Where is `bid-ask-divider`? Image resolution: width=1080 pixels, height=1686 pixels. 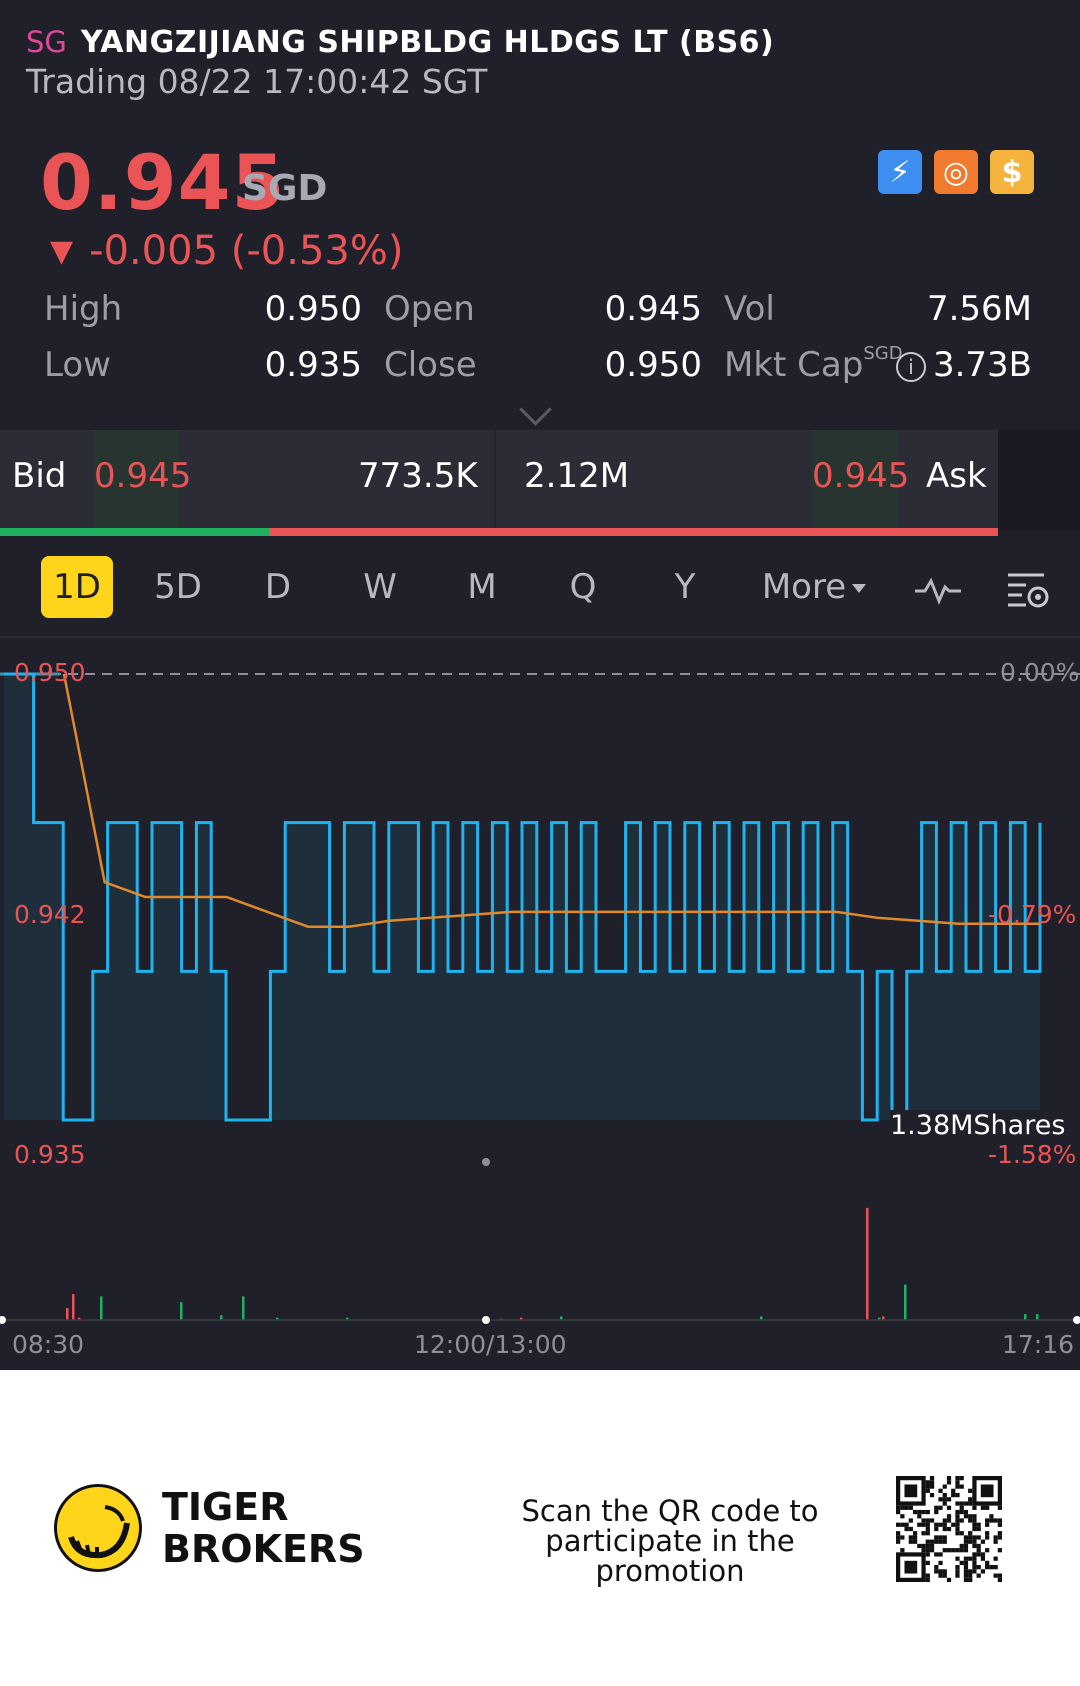
bid-ask-divider is located at coordinates (495, 480).